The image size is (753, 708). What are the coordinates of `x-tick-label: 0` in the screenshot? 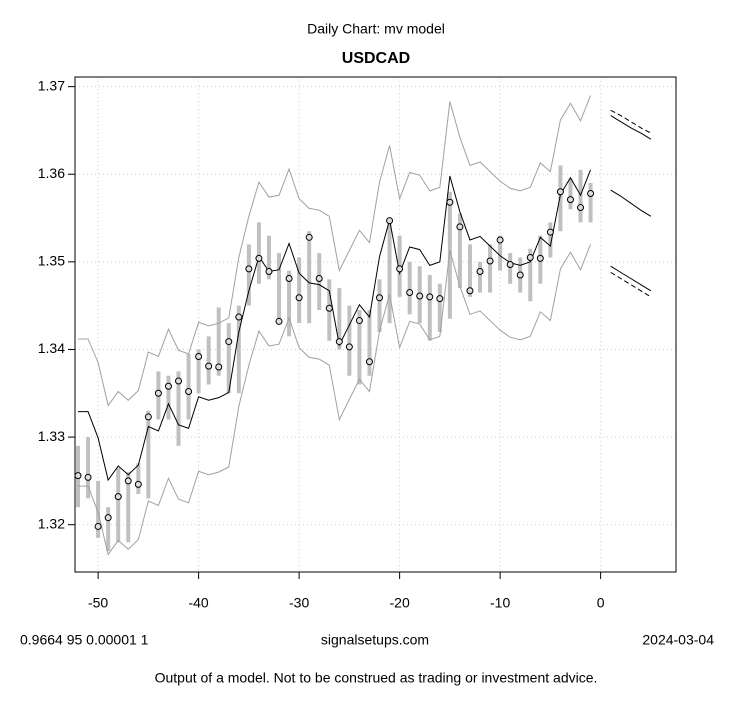 It's located at (601, 603).